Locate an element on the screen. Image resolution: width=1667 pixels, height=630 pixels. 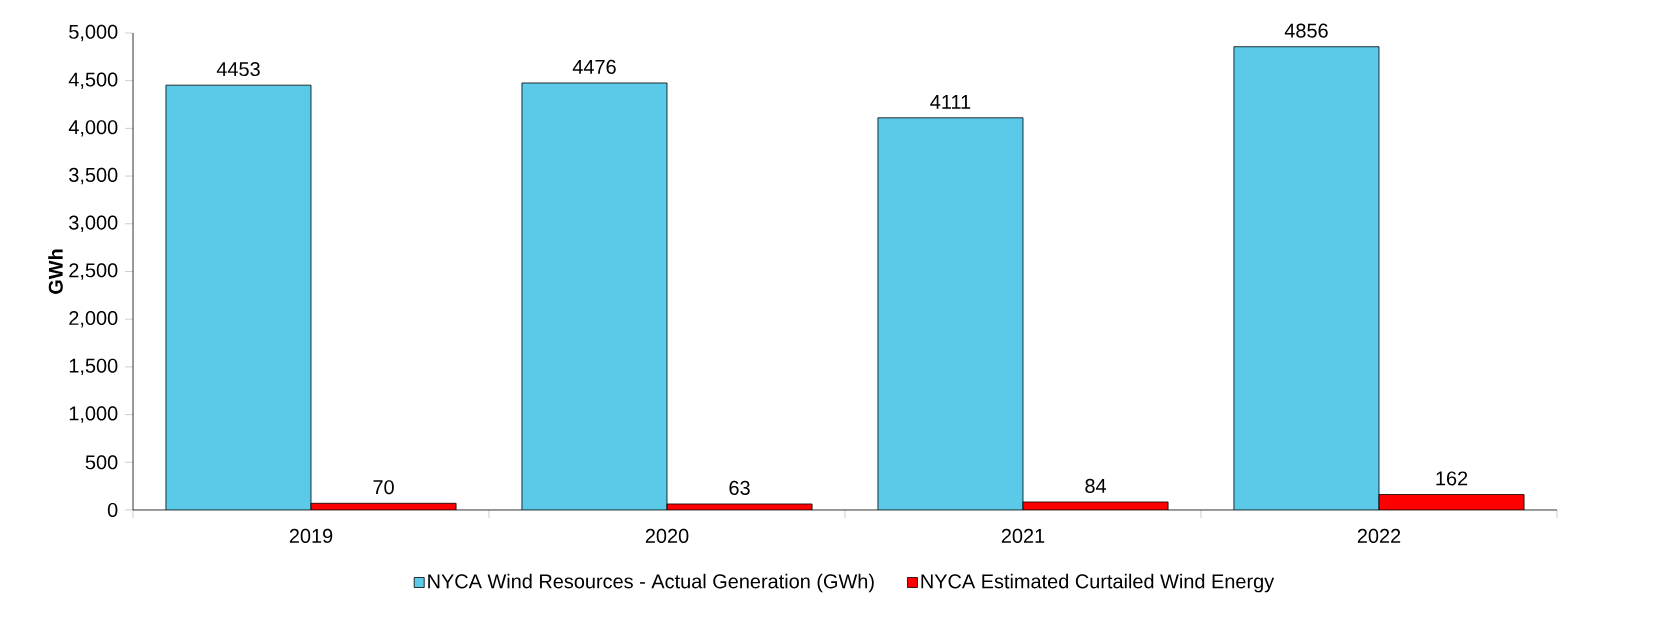
y-tick-label: 4,000 is located at coordinates (93, 128).